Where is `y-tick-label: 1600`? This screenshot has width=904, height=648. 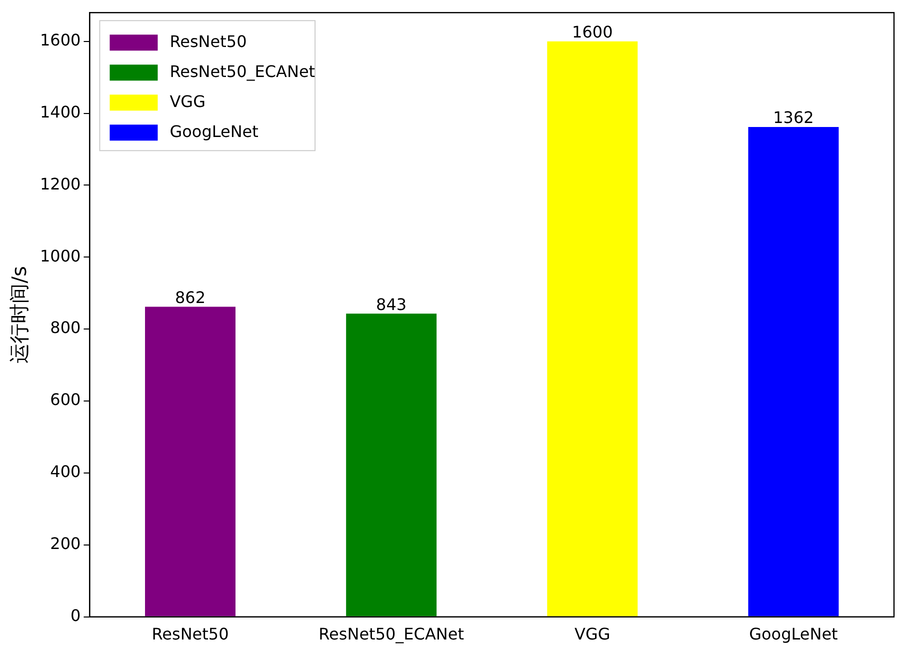
y-tick-label: 1600 is located at coordinates (60, 40).